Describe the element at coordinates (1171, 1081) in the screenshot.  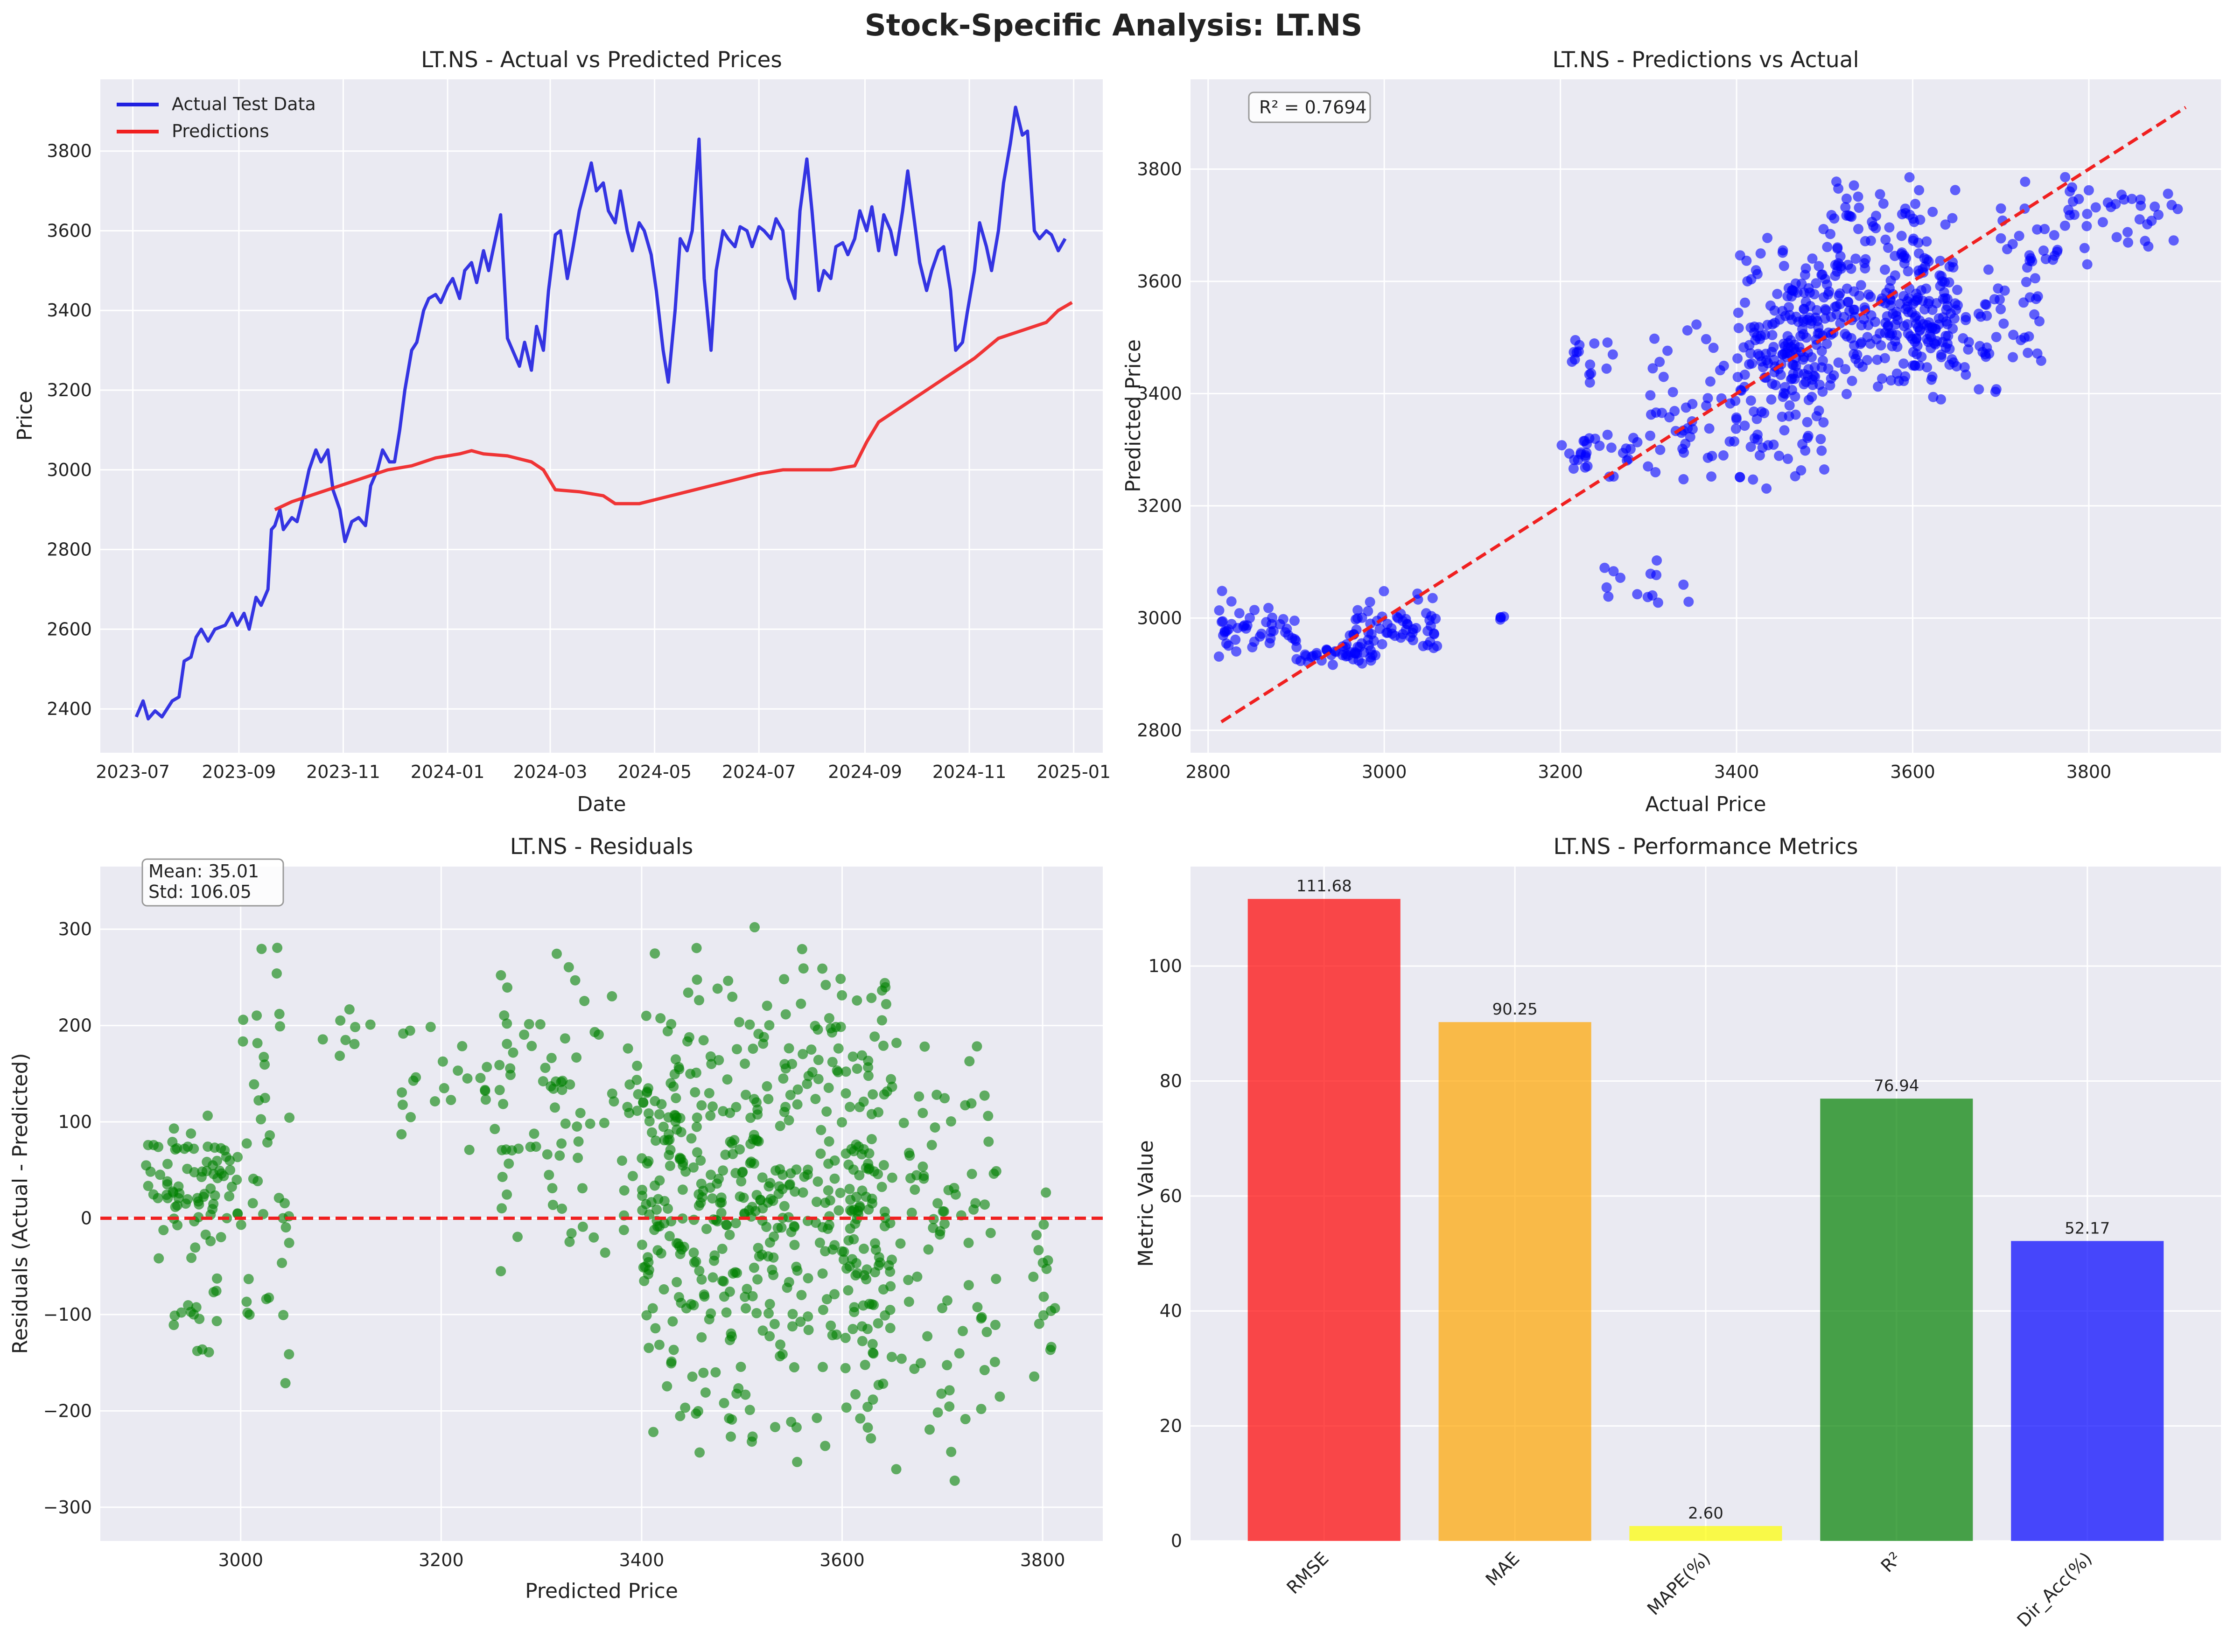
I see `panel4-ytick: 80` at that location.